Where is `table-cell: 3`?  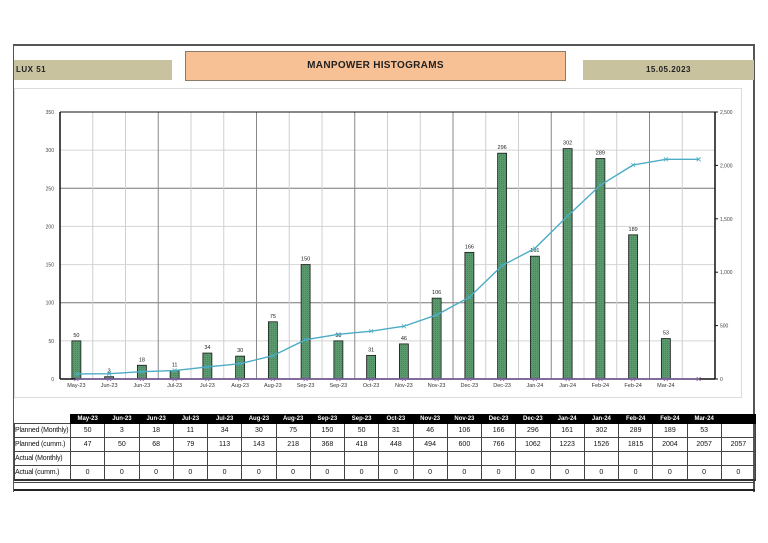 table-cell: 3 is located at coordinates (122, 430).